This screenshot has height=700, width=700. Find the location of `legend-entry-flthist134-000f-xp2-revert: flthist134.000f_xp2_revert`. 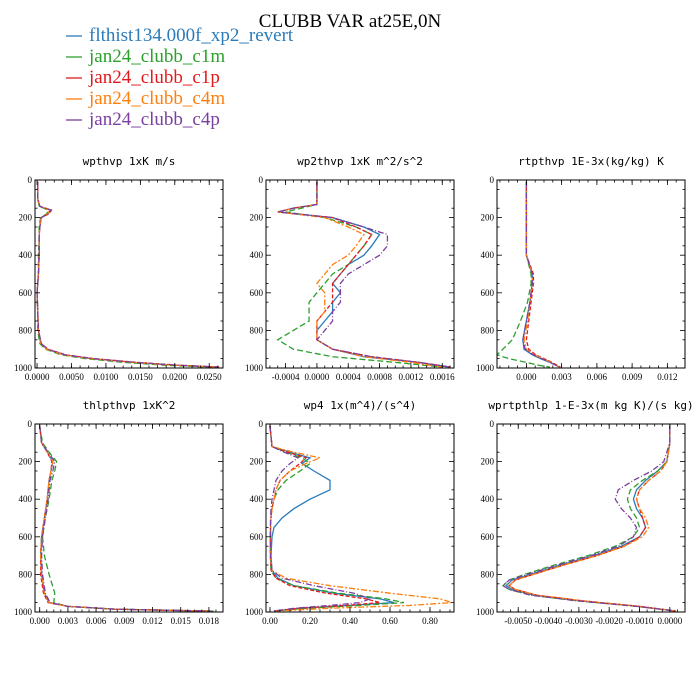

legend-entry-flthist134-000f-xp2-revert: flthist134.000f_xp2_revert is located at coordinates (191, 35).